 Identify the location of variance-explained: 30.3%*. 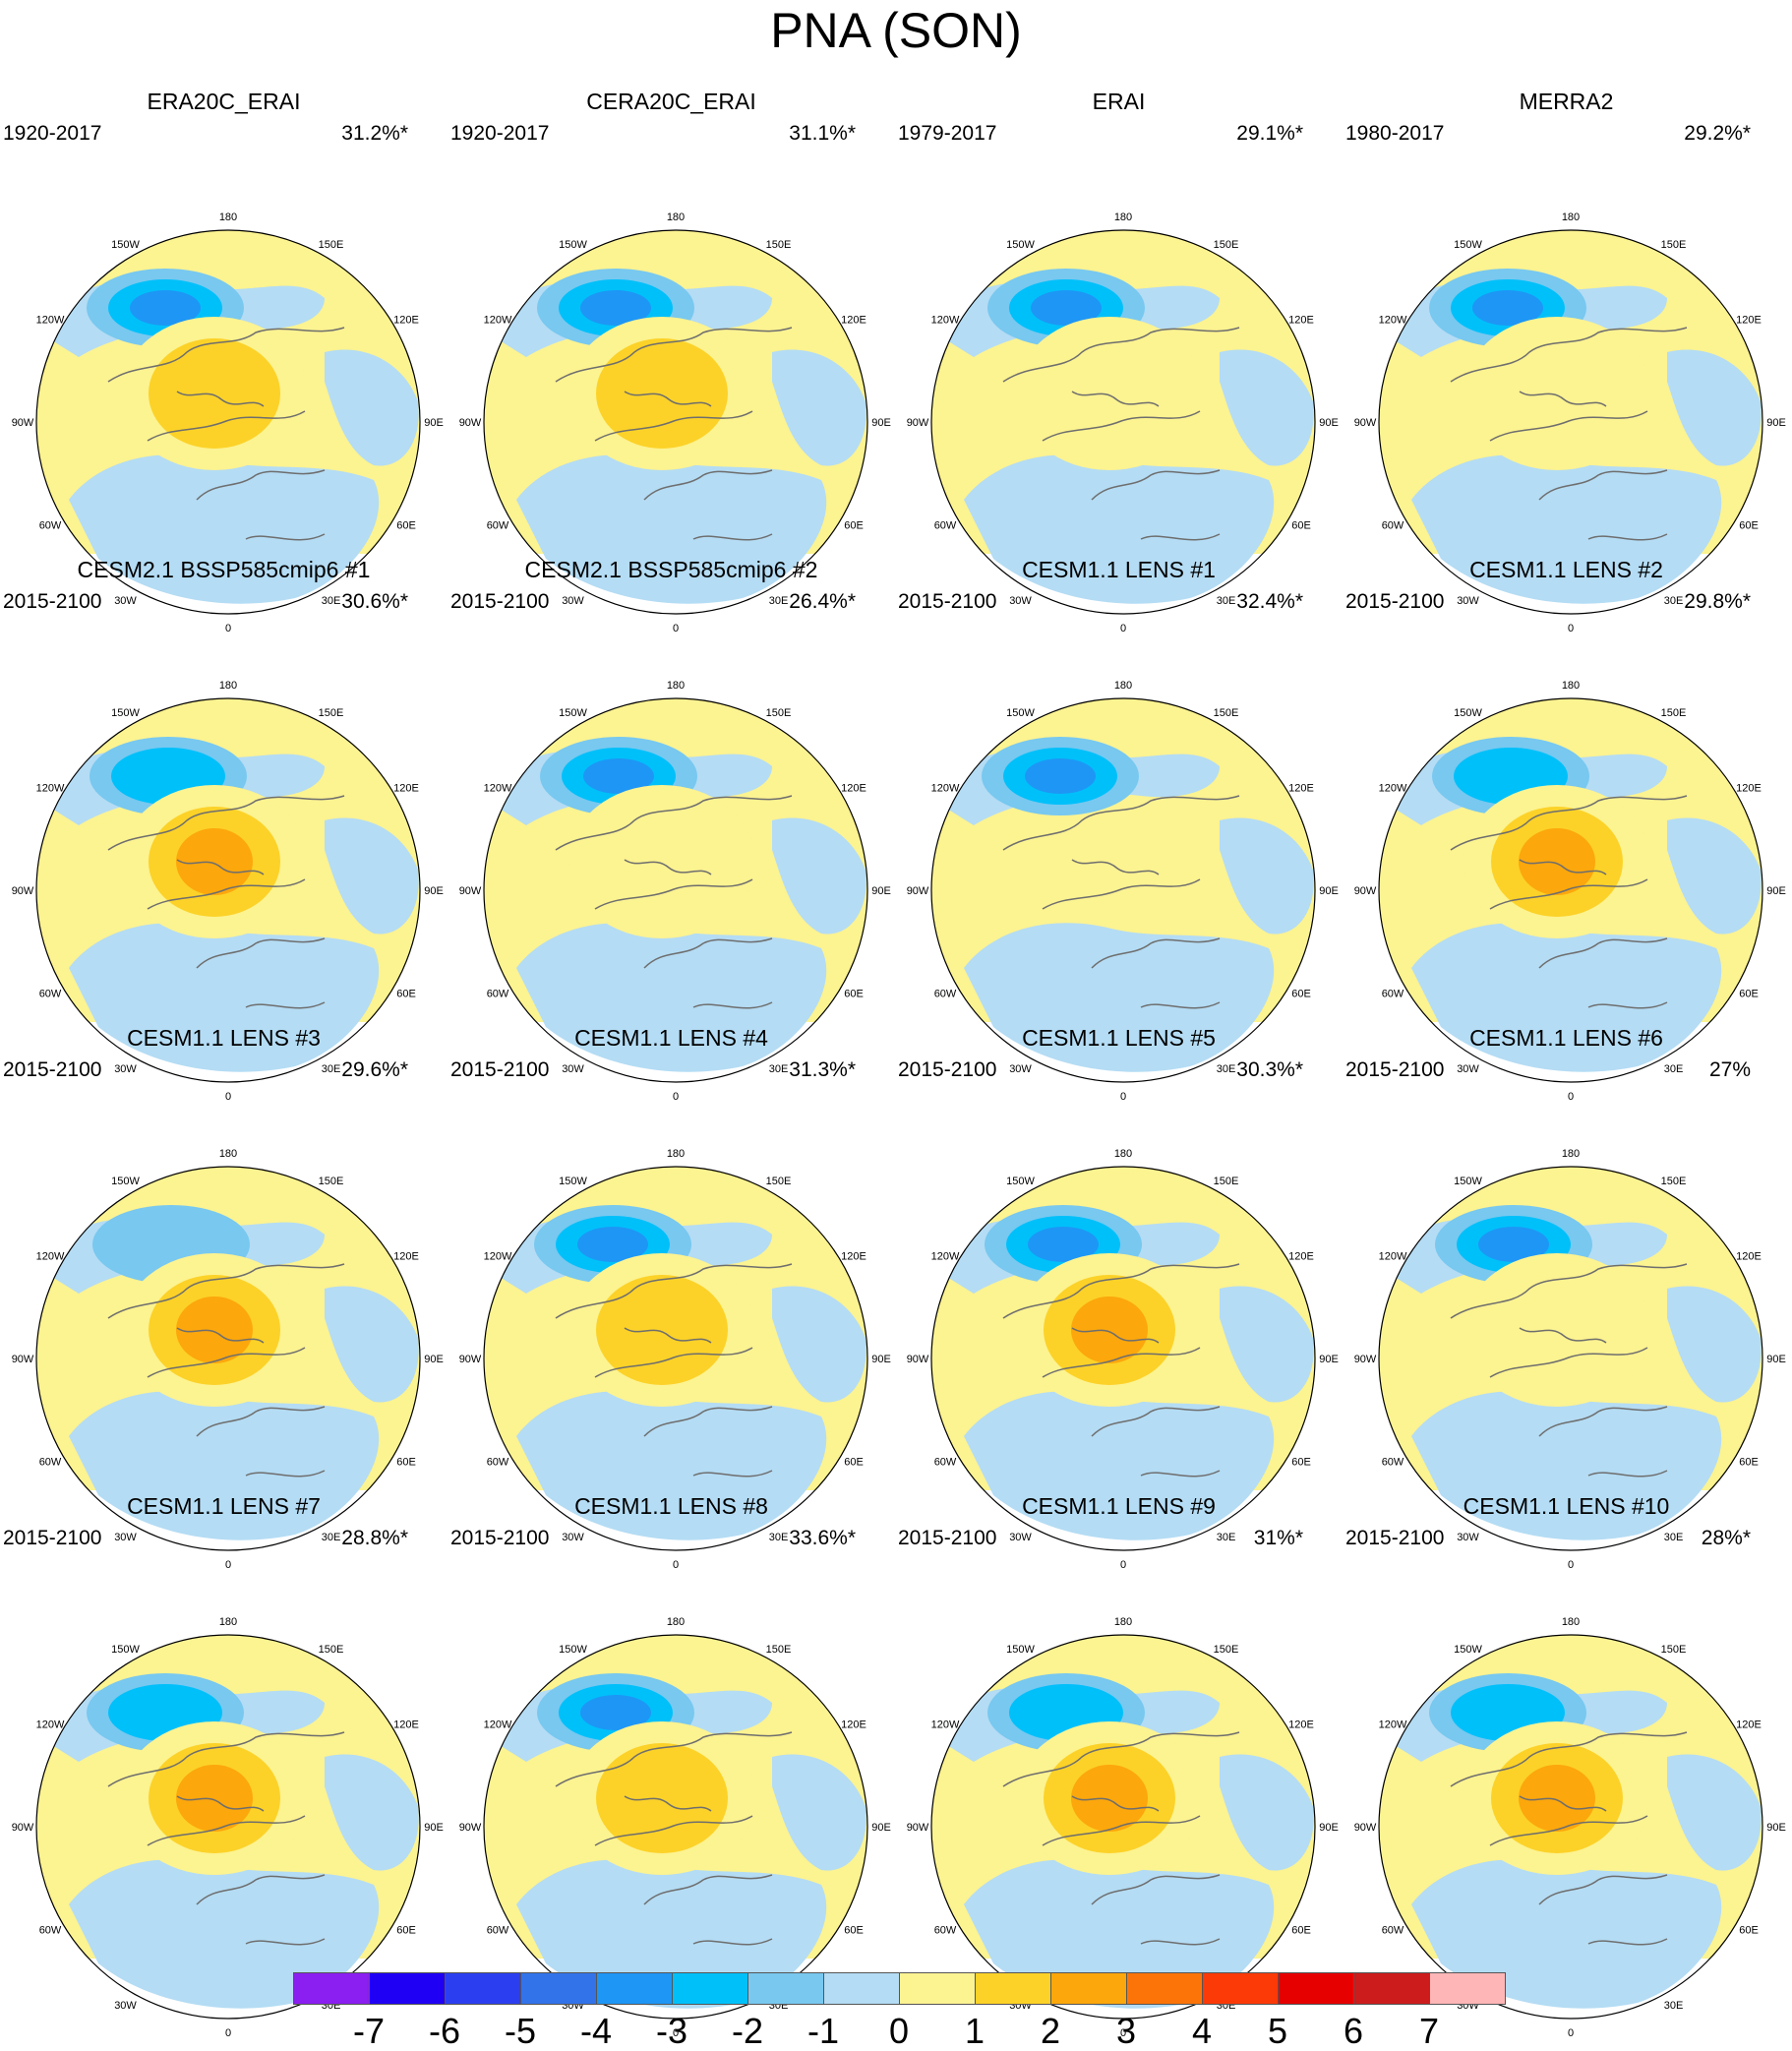
(1269, 1069).